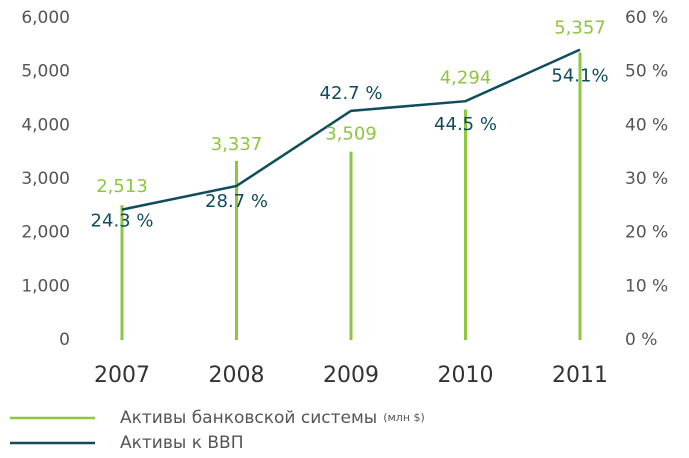 The height and width of the screenshot is (458, 689). I want to click on y-tick-label: 3,000, so click(45, 179).